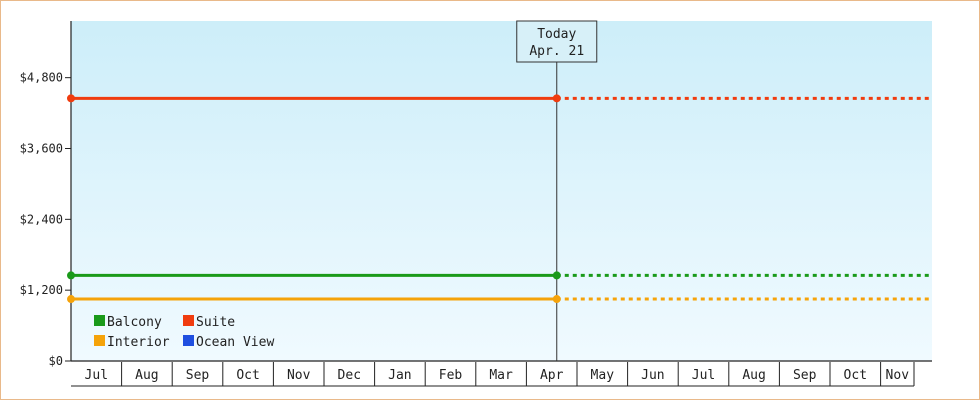 The image size is (980, 401). Describe the element at coordinates (41, 149) in the screenshot. I see `y-tick-label: $3,600` at that location.